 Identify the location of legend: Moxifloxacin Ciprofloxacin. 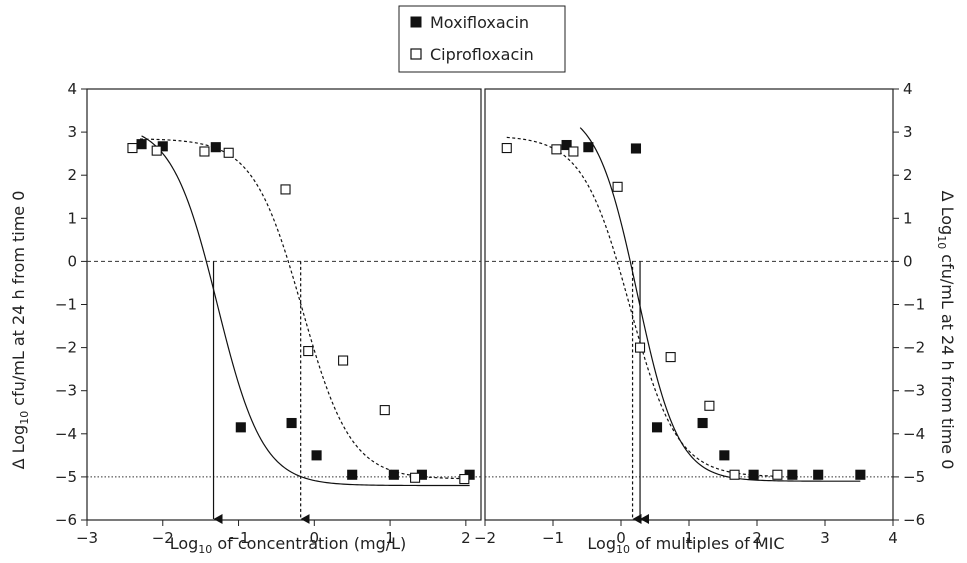
(482, 39).